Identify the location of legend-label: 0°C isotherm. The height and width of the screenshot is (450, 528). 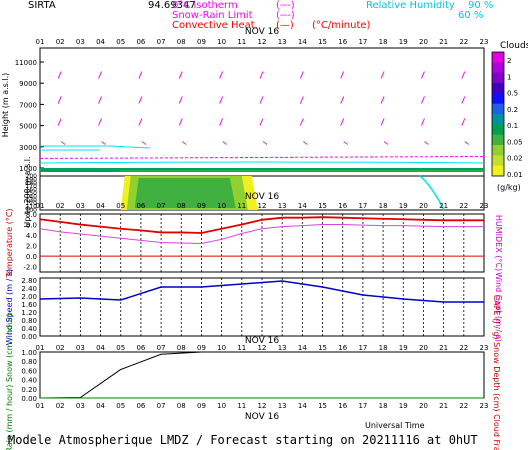
(205, 5).